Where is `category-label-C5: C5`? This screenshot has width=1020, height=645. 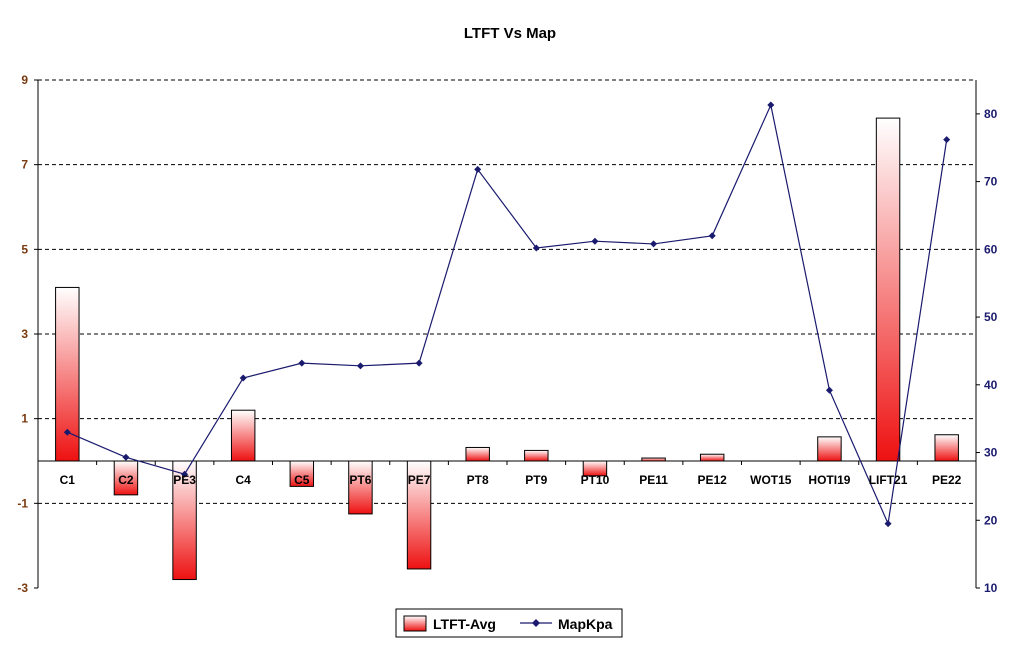 category-label-C5: C5 is located at coordinates (302, 480).